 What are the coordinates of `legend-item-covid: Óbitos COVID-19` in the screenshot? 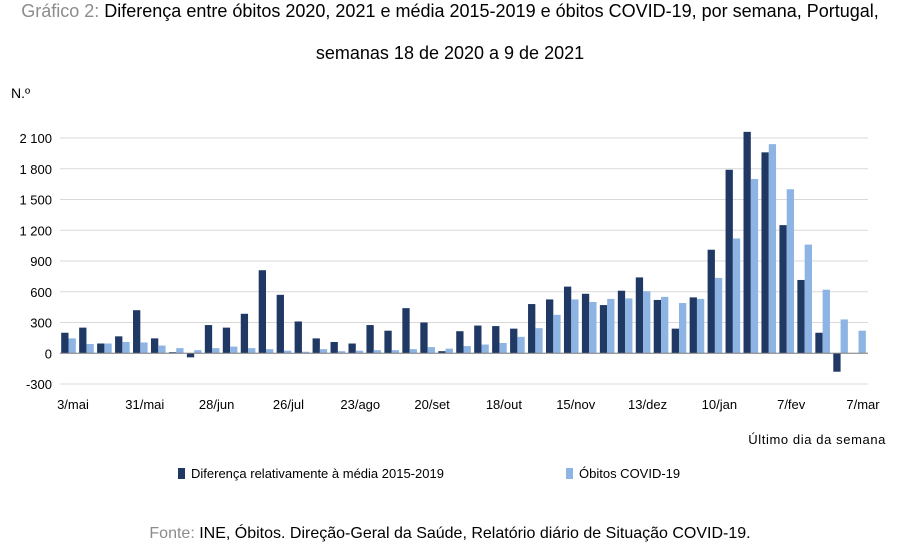 It's located at (623, 473).